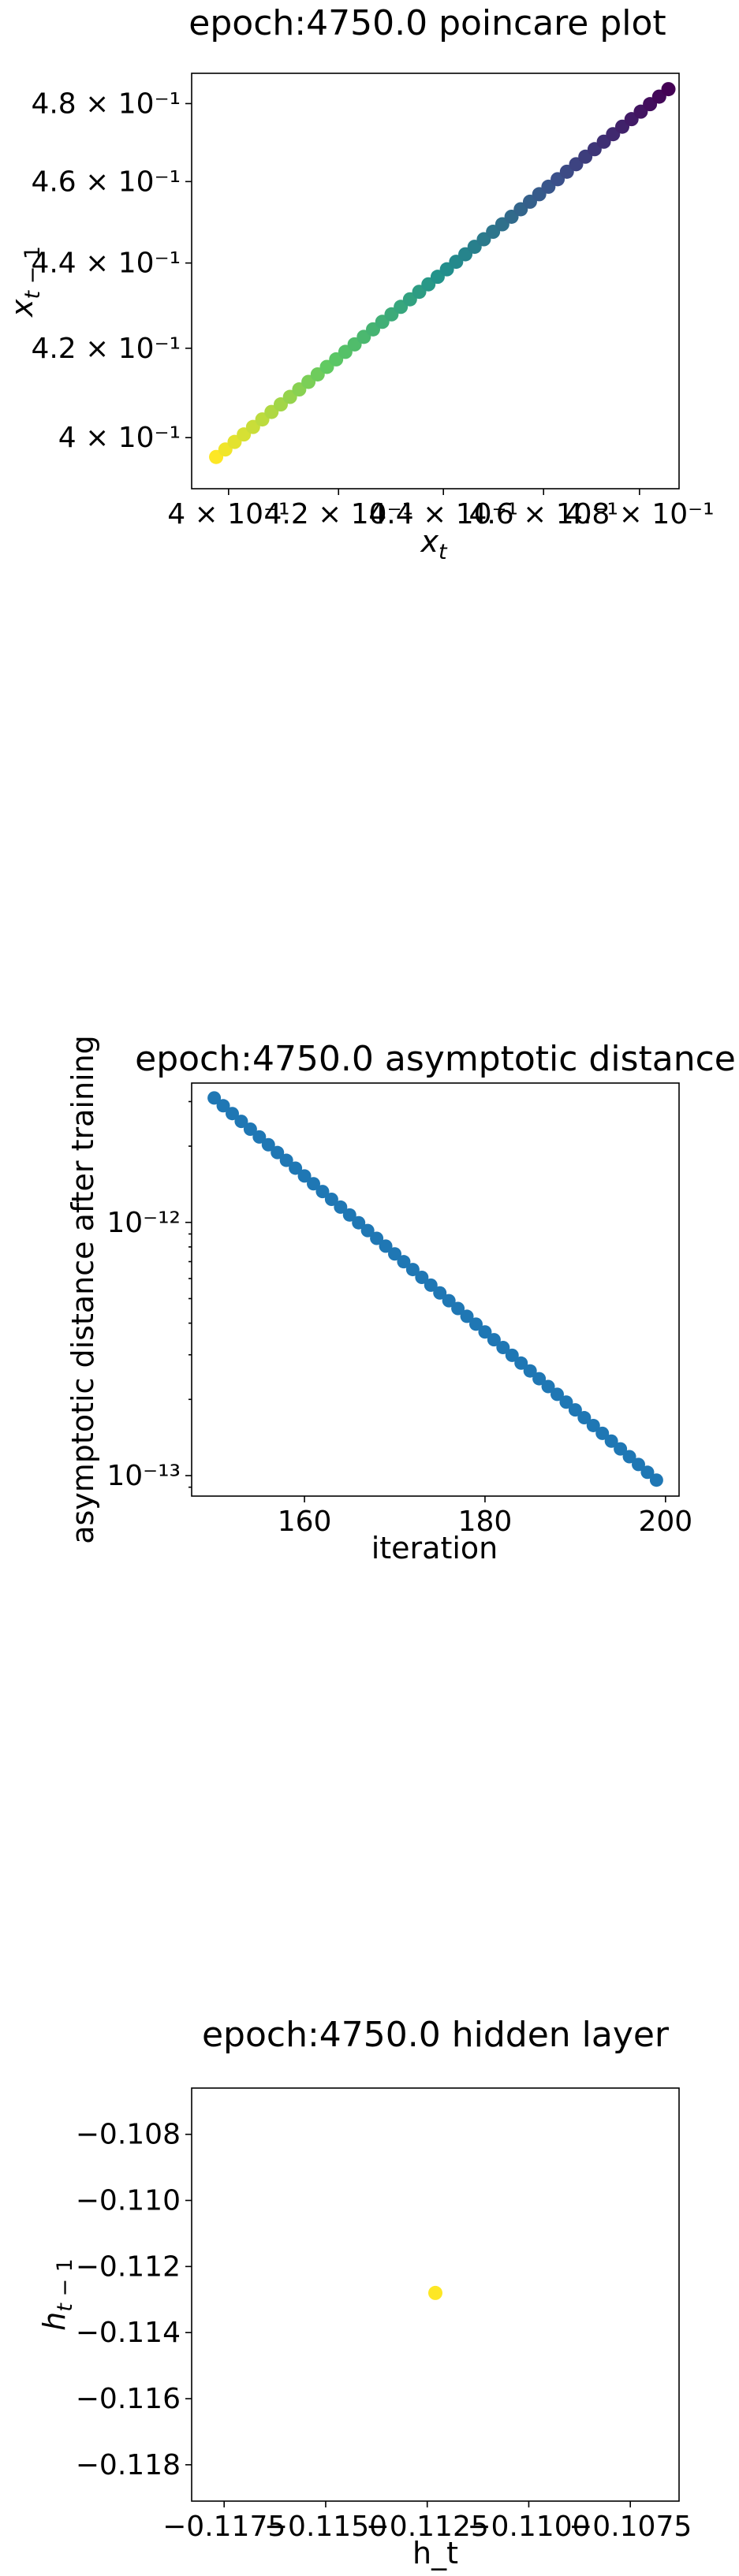  What do you see at coordinates (143, 1223) in the screenshot?
I see `asymptotic-y-tick-label: 10⁻¹²` at bounding box center [143, 1223].